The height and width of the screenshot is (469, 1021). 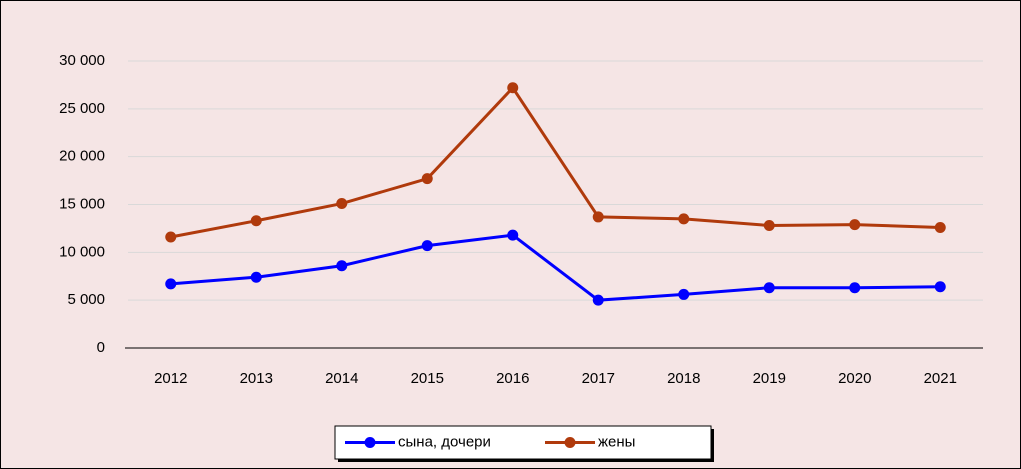 What do you see at coordinates (86, 299) in the screenshot?
I see `y-tick-label: 5 000` at bounding box center [86, 299].